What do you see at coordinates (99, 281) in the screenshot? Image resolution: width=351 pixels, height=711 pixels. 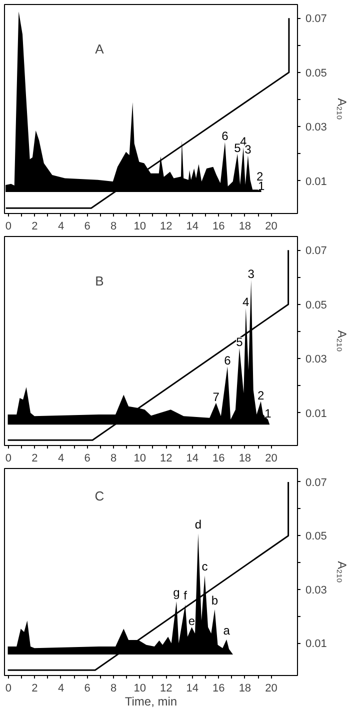 I see `annotation: B` at bounding box center [99, 281].